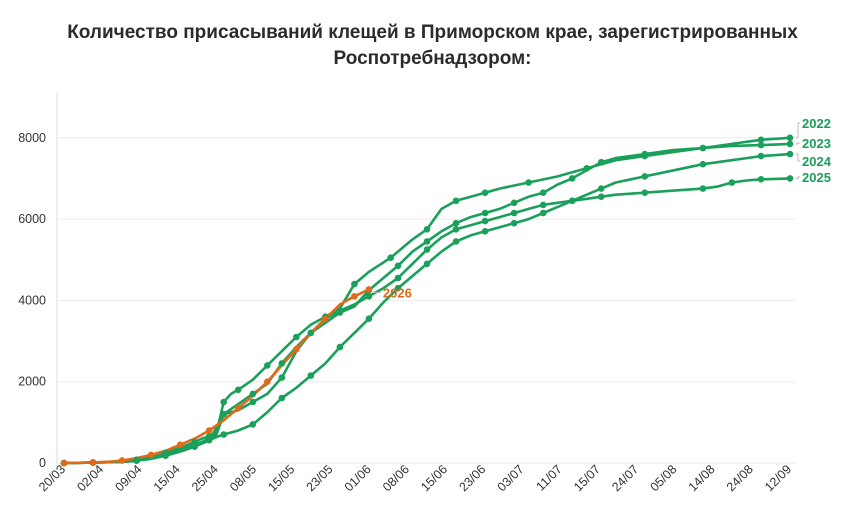  Describe the element at coordinates (32, 138) in the screenshot. I see `y-tick-label: 8000` at that location.